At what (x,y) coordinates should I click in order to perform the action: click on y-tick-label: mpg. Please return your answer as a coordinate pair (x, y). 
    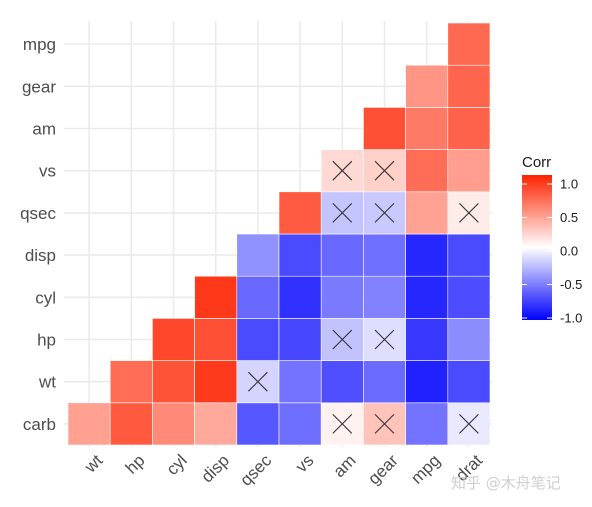
    Looking at the image, I should click on (39, 44).